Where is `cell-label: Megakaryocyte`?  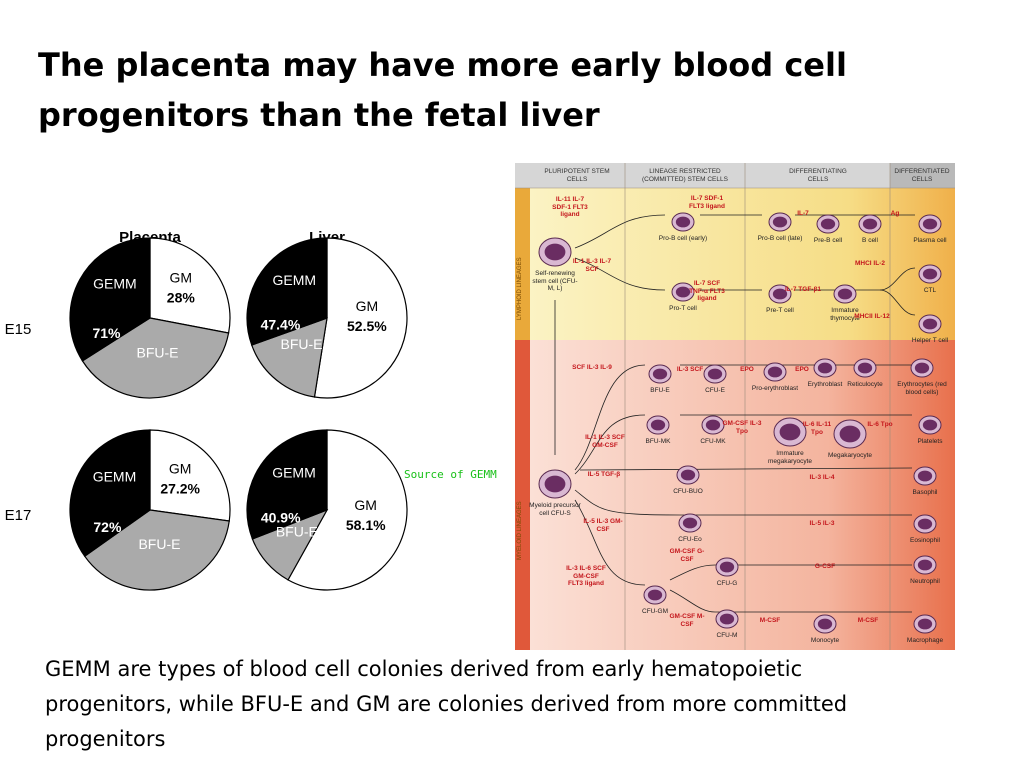 cell-label: Megakaryocyte is located at coordinates (850, 455).